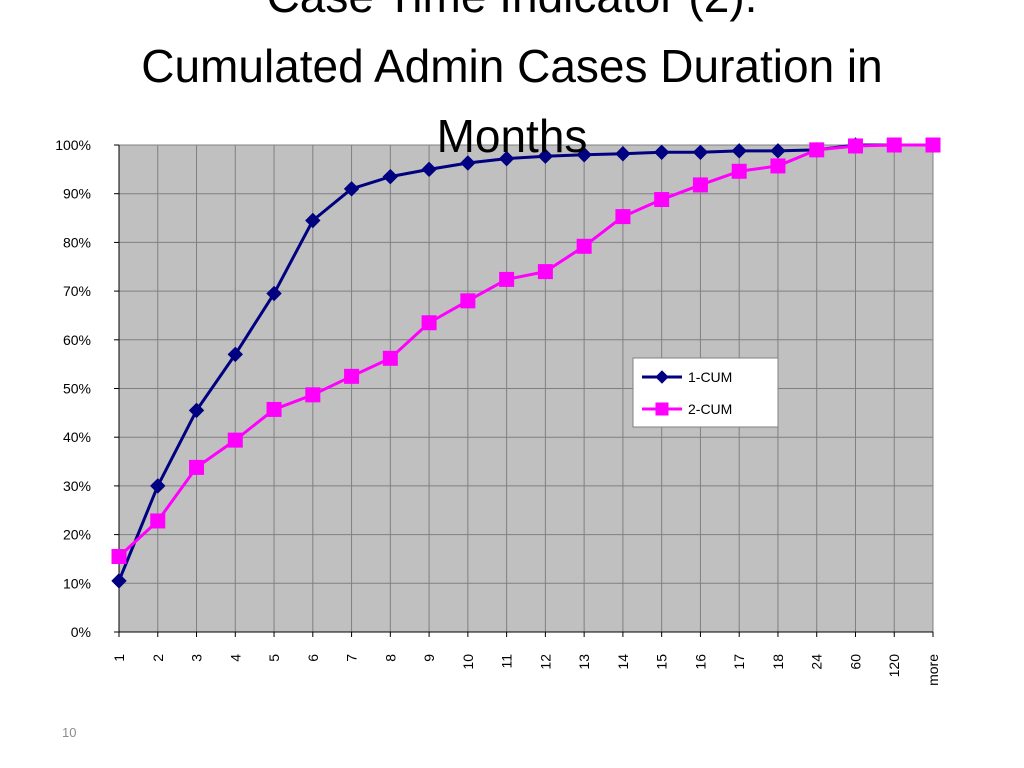  What do you see at coordinates (526, 670) in the screenshot?
I see `x-axis-tick-labels: 1 2 3 4 5 6 7 8 9 10 11 12 13 14 15 16 17 18 24 60 120 more` at bounding box center [526, 670].